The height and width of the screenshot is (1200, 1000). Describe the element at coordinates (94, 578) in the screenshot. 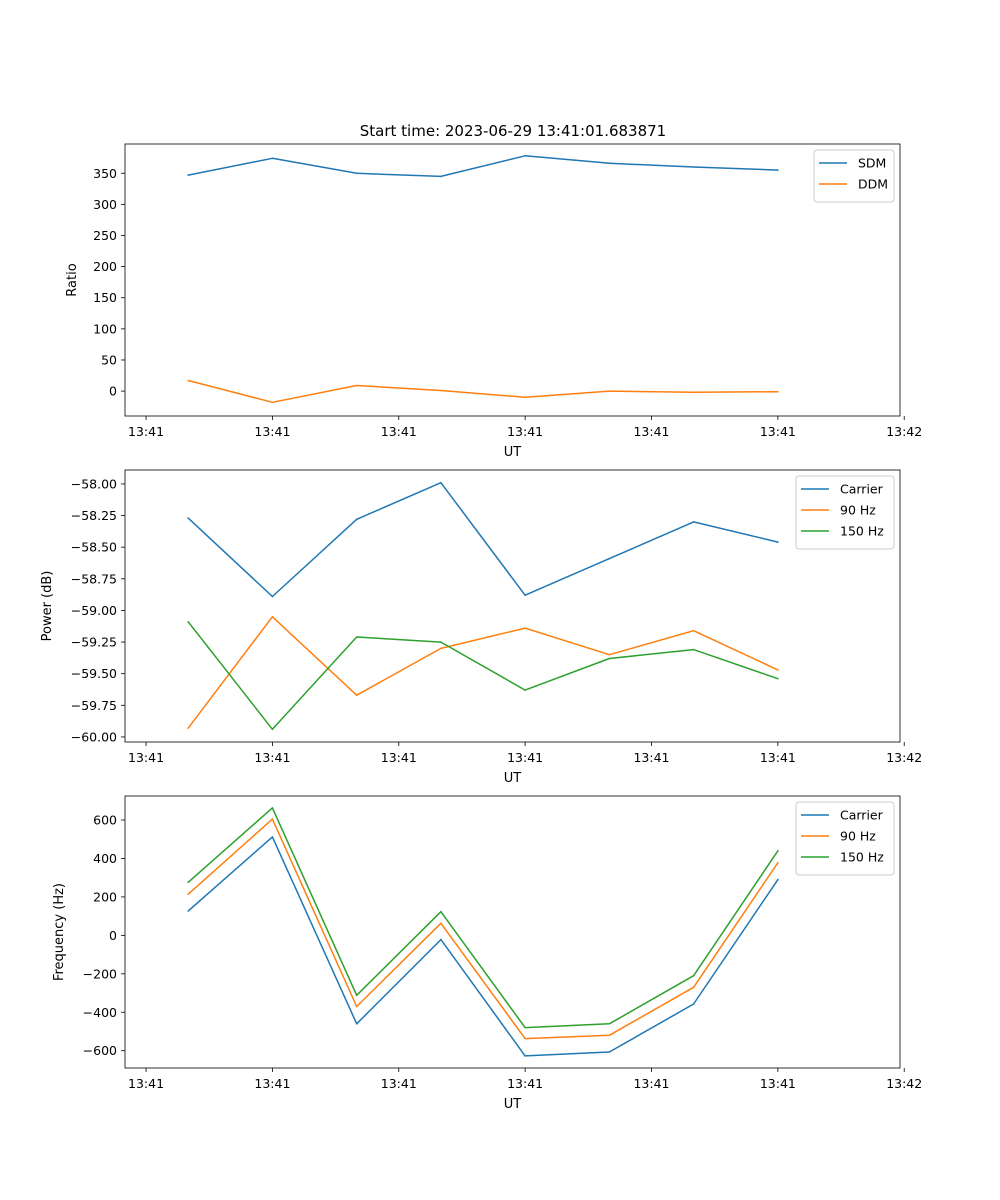

I see `y-tick-label: −58.75` at that location.